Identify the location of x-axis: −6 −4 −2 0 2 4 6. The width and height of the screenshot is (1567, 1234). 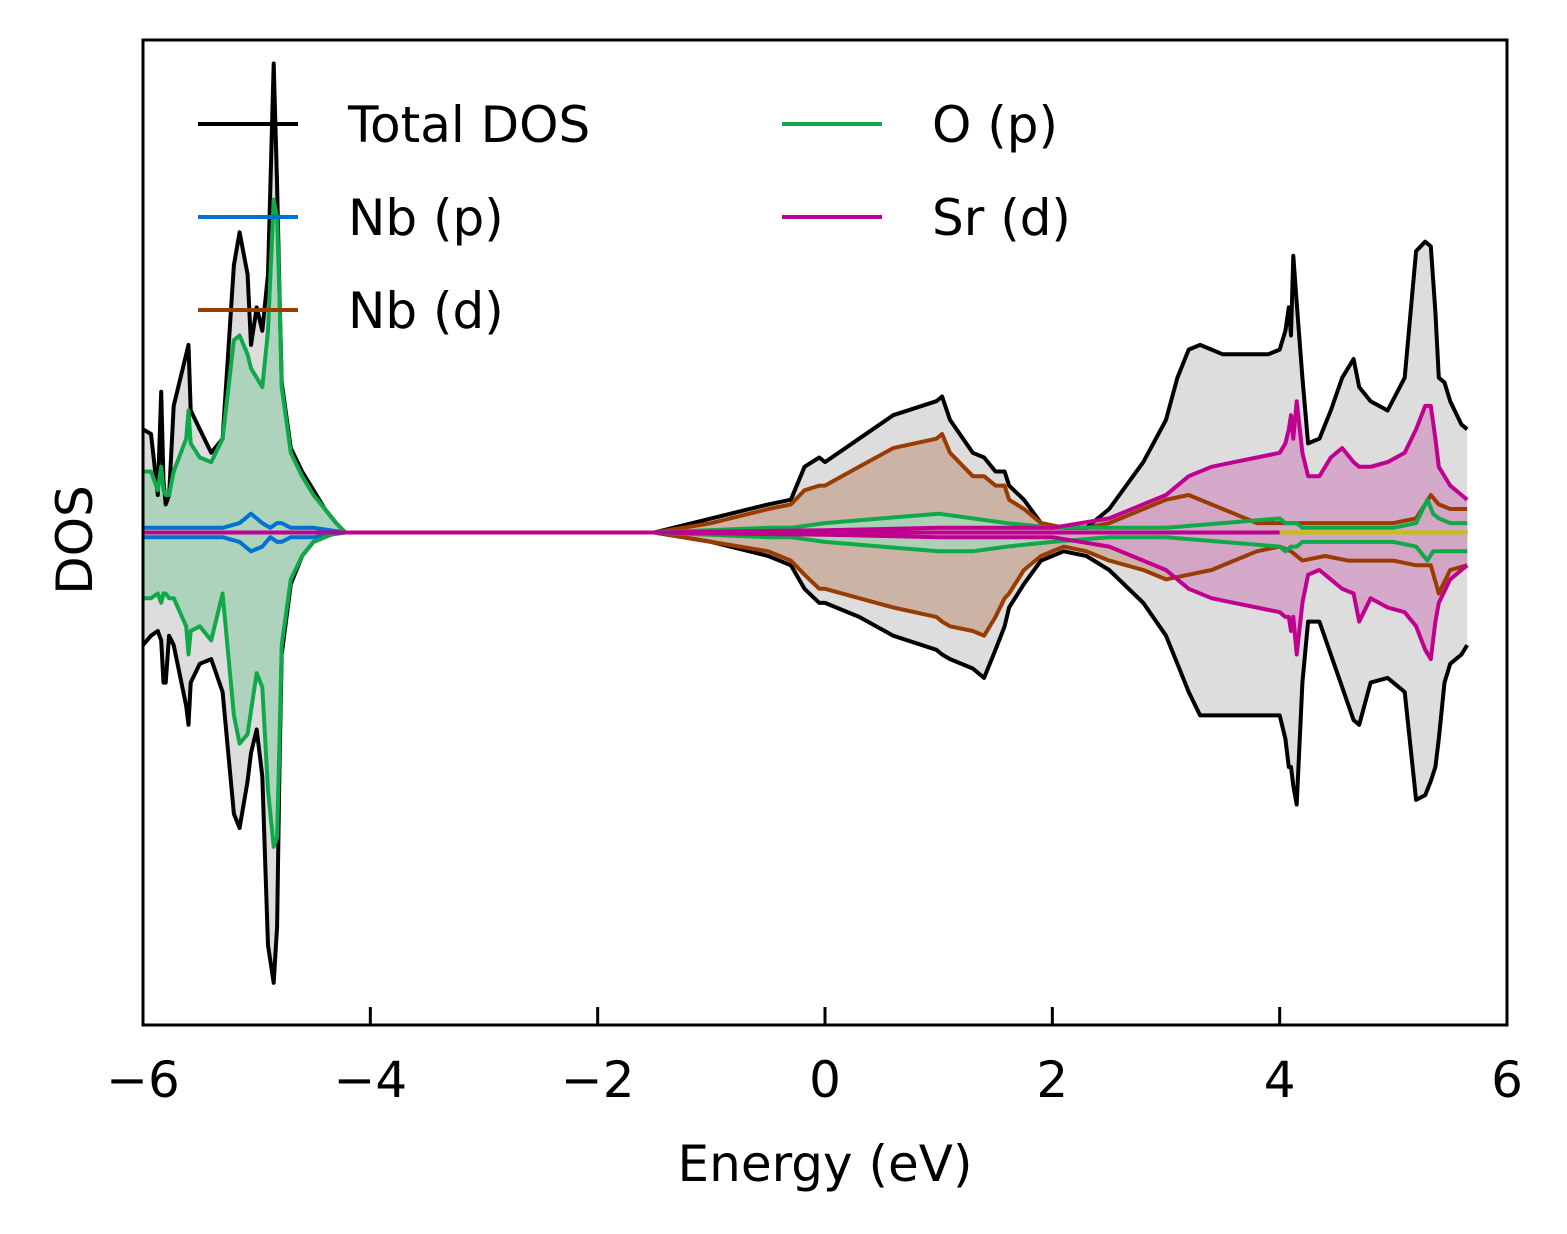
(814, 1058).